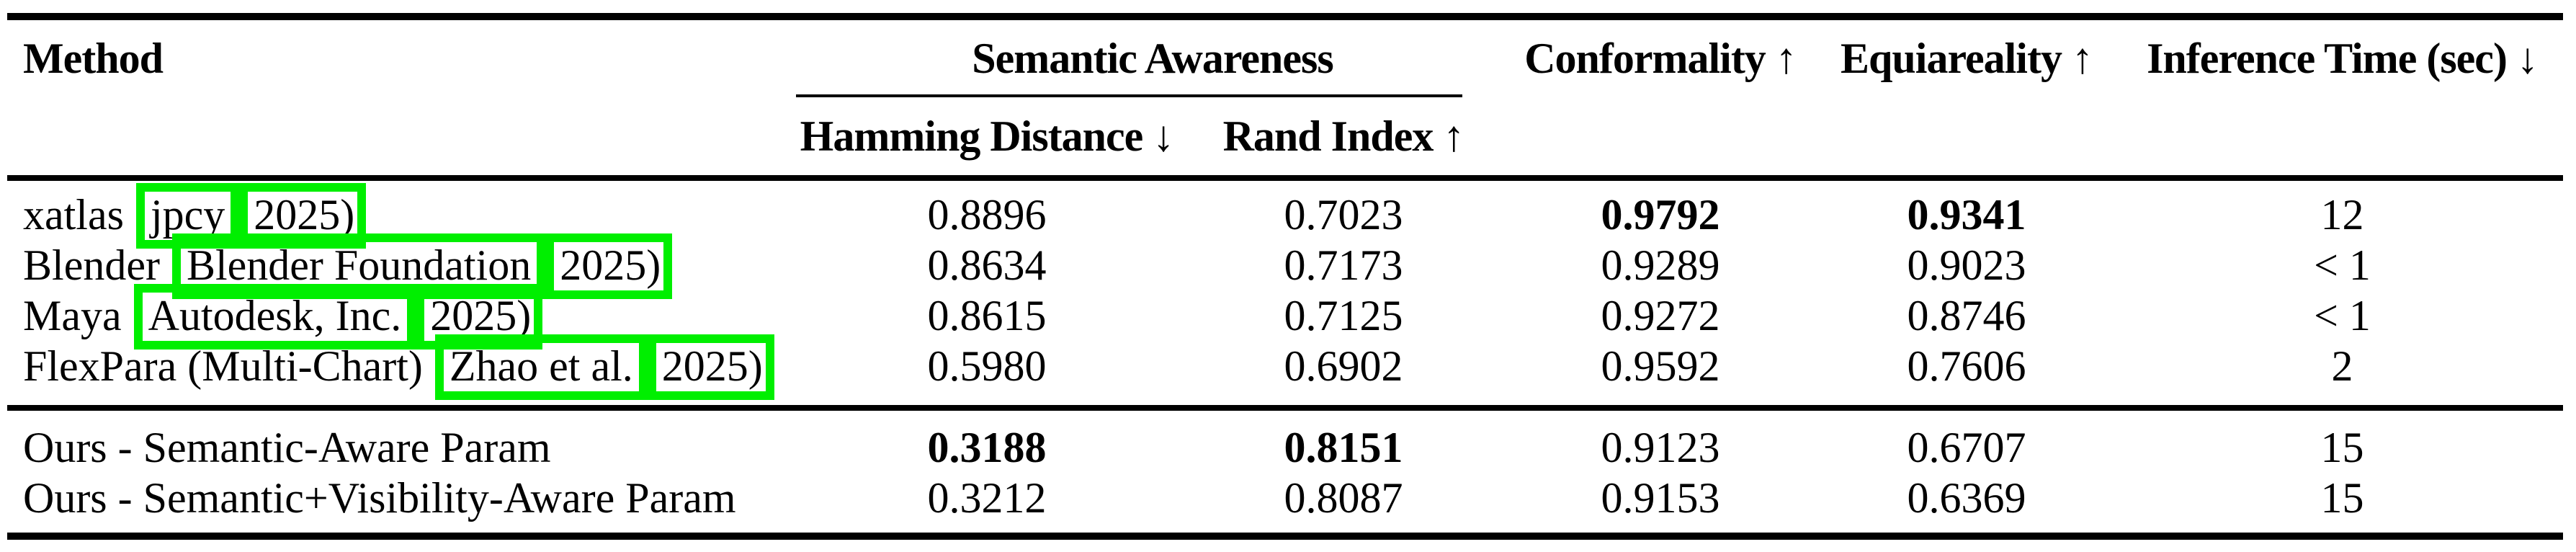  Describe the element at coordinates (2343, 58) in the screenshot. I see `col-header-inference-time: Inference Time (sec) ↓` at that location.